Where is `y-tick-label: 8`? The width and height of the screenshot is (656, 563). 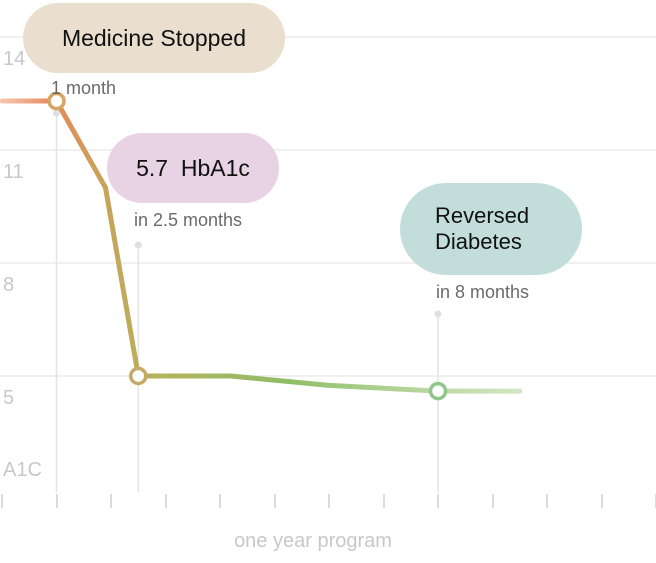
y-tick-label: 8 is located at coordinates (8, 285).